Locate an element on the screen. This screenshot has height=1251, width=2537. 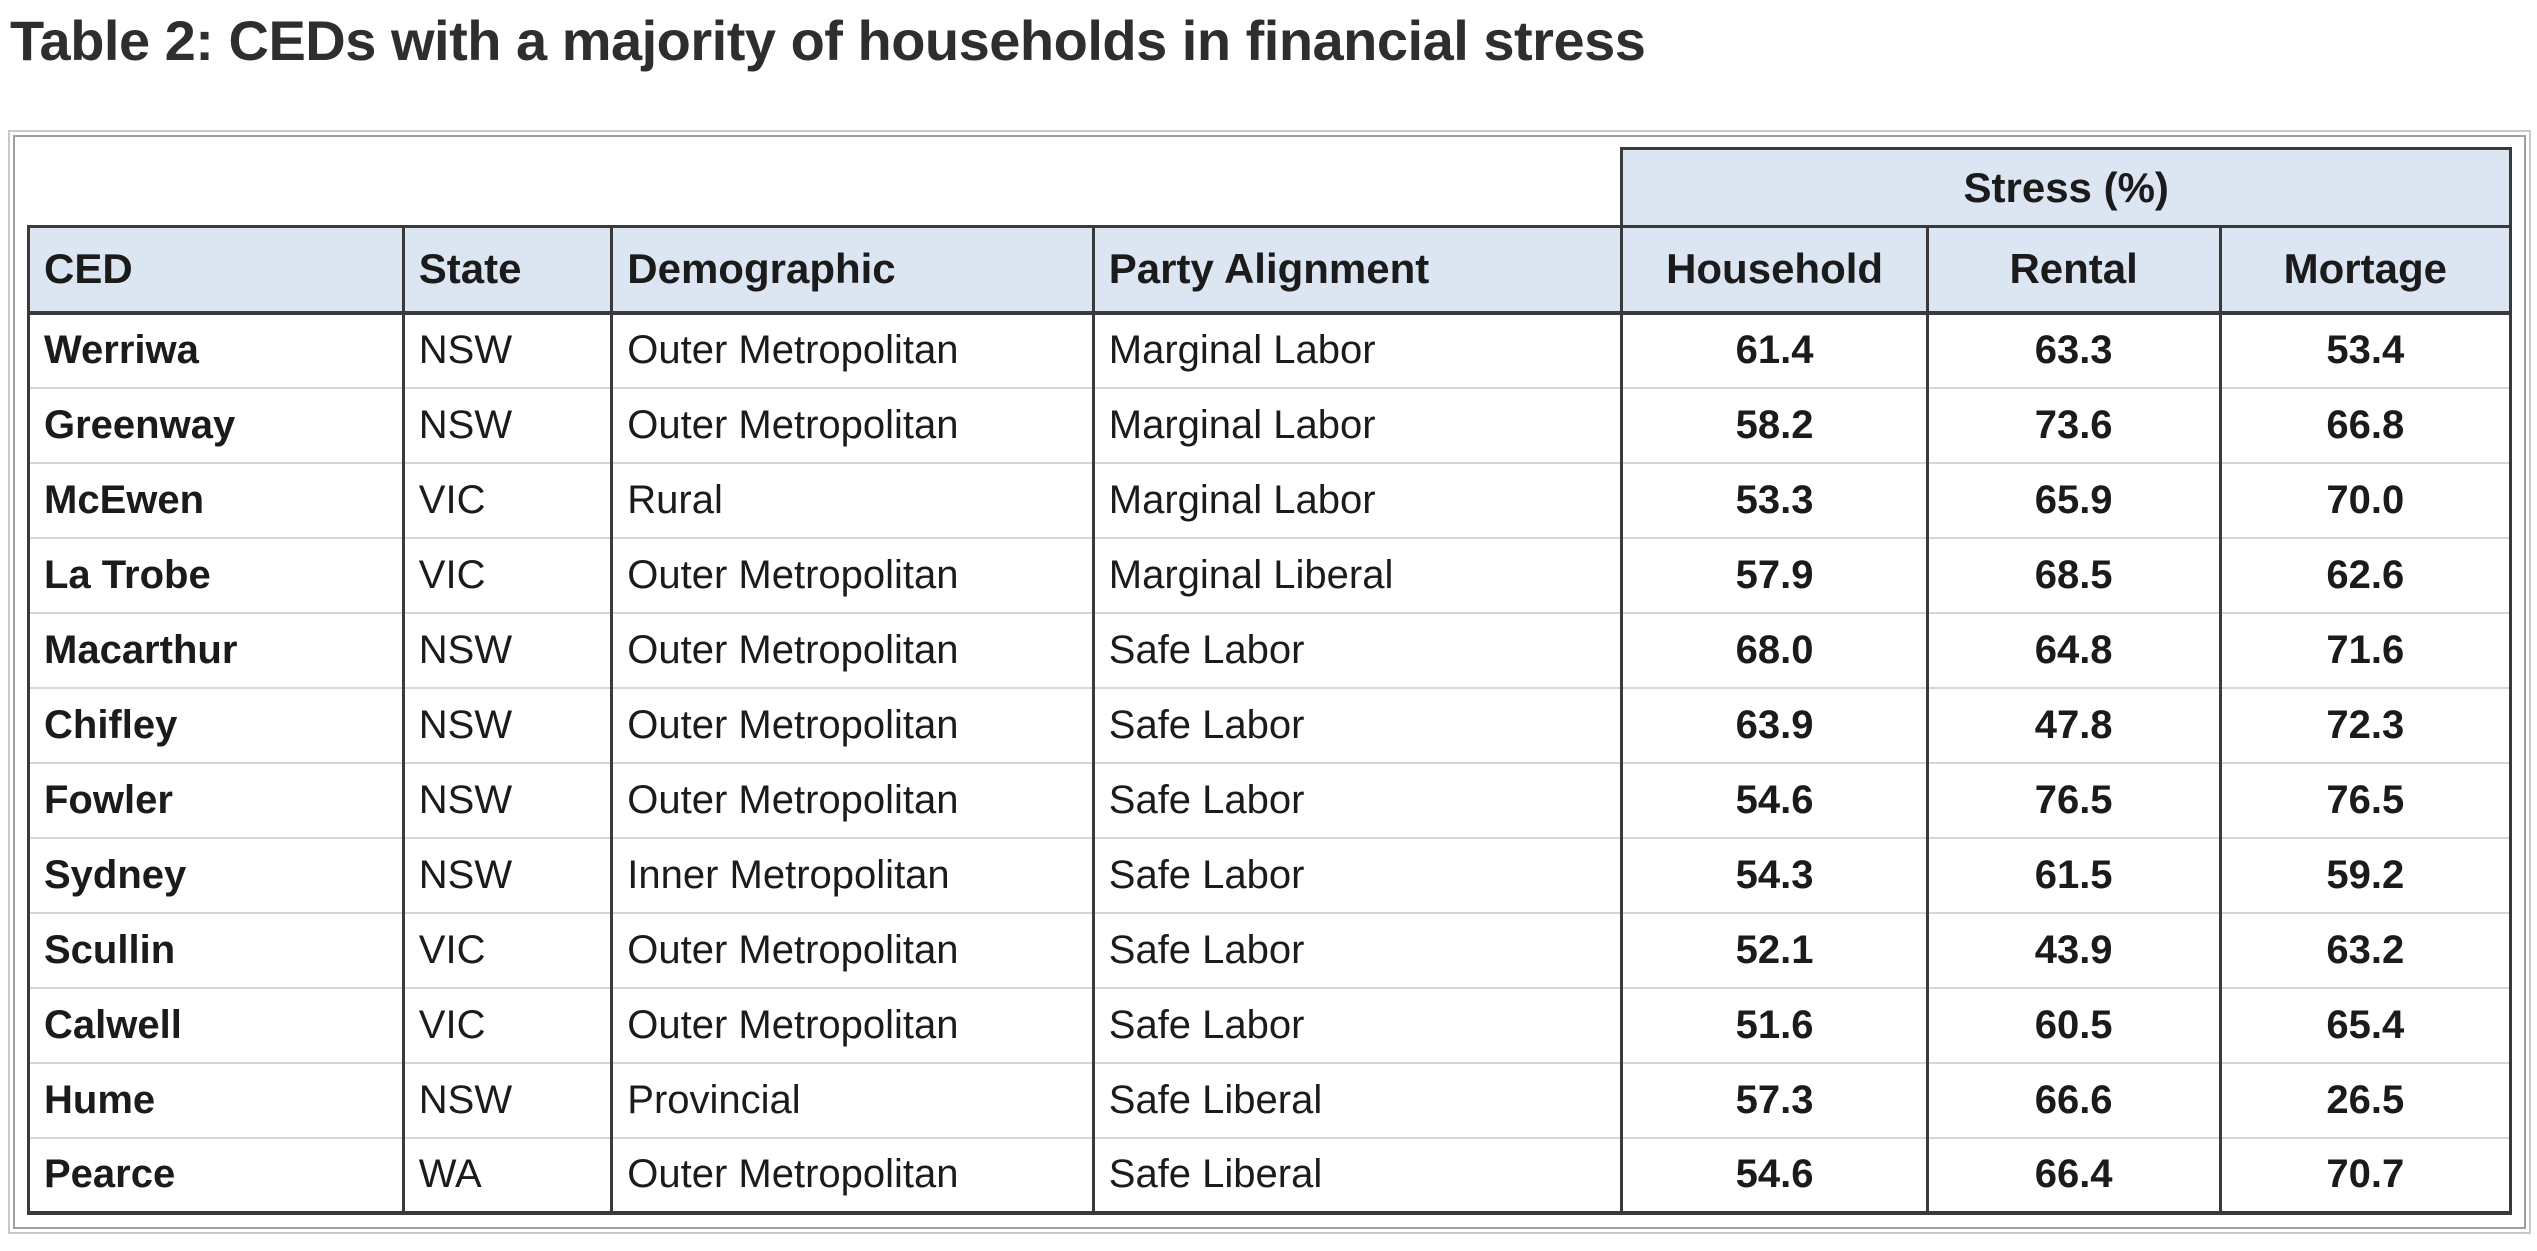
cell-rental-stress: 43.9 is located at coordinates (2073, 950).